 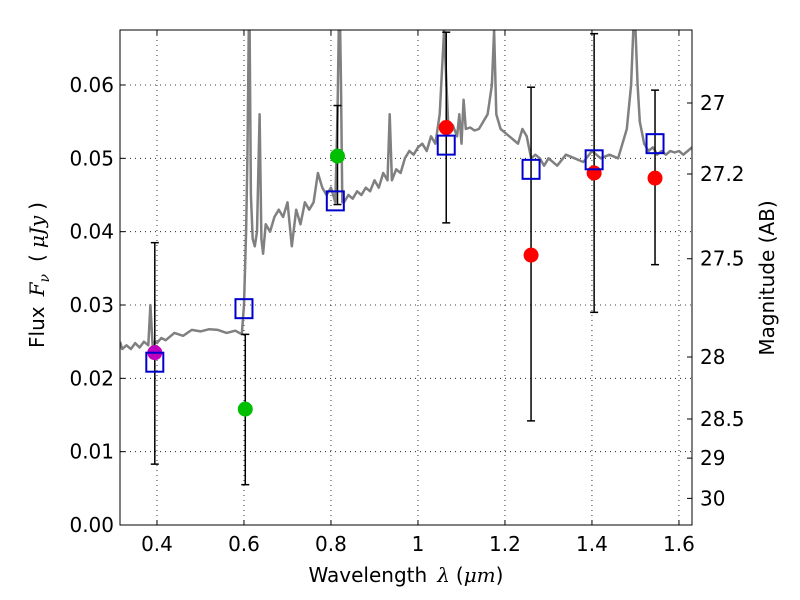 What do you see at coordinates (679, 544) in the screenshot?
I see `x-tick-label: 1.6` at bounding box center [679, 544].